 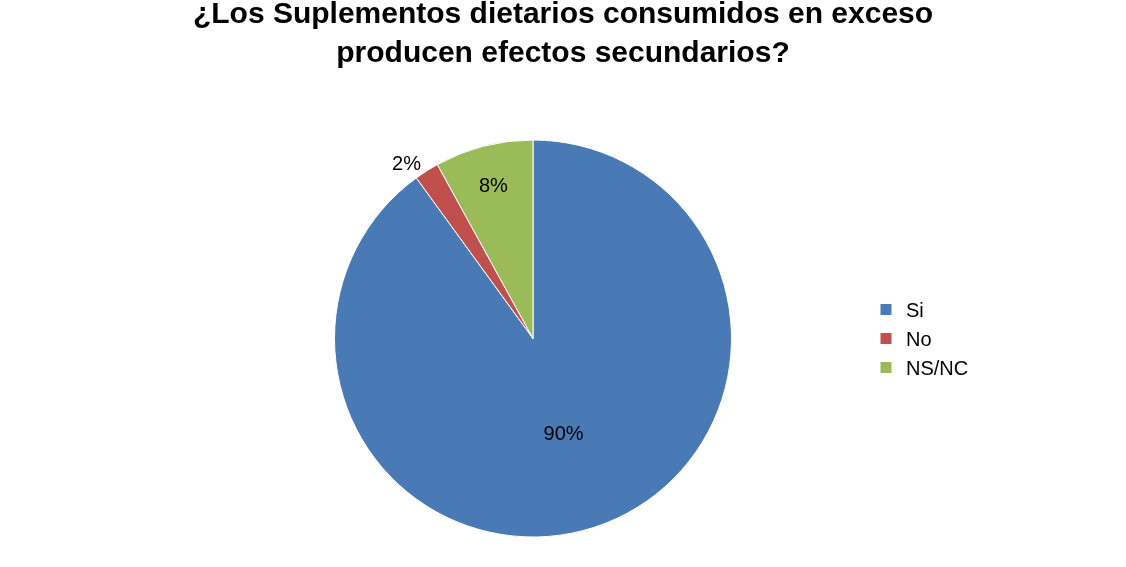 What do you see at coordinates (407, 163) in the screenshot?
I see `data-label: 2%` at bounding box center [407, 163].